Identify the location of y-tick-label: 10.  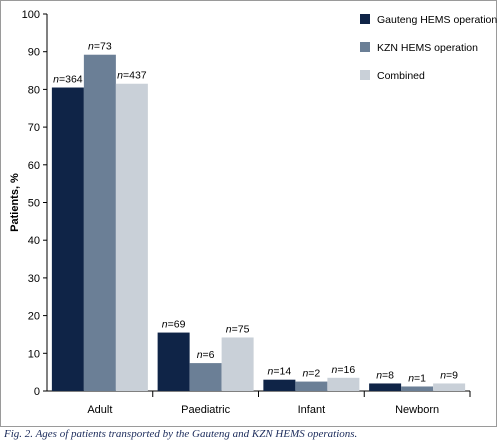
(34, 354).